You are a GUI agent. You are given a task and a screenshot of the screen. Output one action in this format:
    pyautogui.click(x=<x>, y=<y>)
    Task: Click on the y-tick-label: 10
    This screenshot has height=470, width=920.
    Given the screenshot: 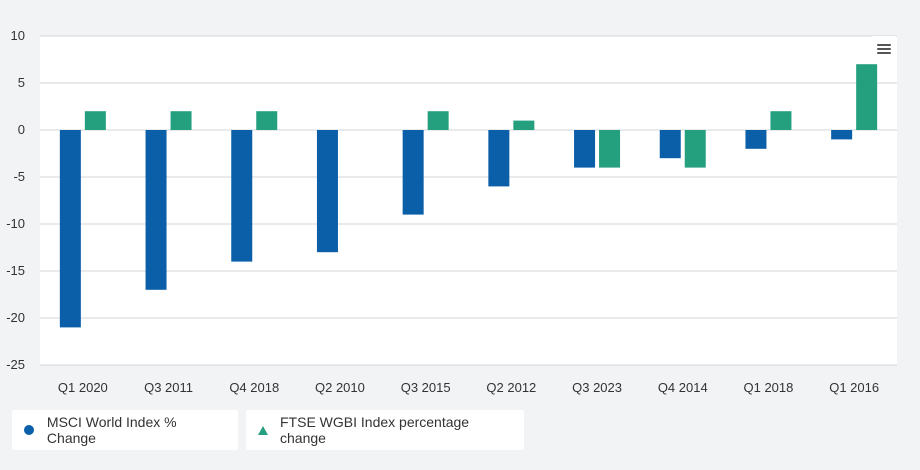 What is the action you would take?
    pyautogui.click(x=18, y=35)
    